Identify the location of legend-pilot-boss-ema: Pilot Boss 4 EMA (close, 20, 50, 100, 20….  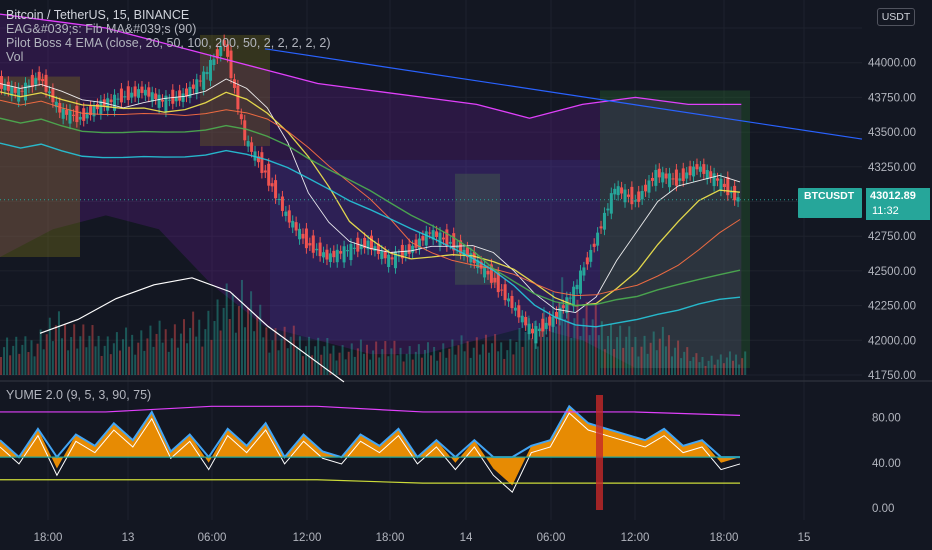
(168, 43).